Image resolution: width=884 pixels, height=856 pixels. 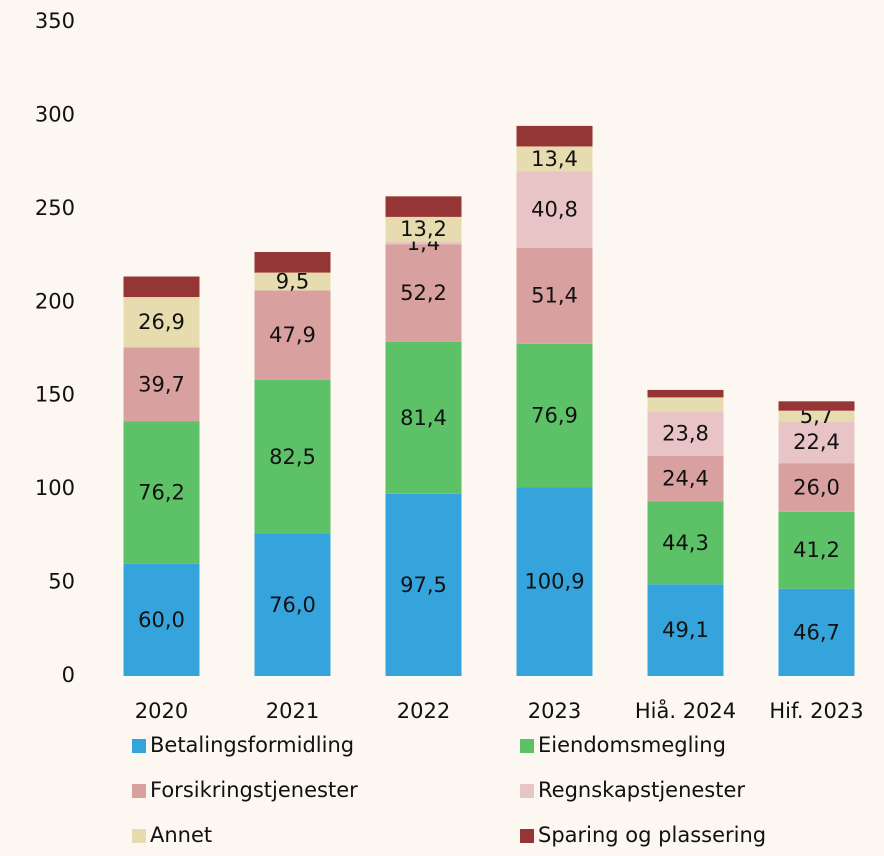 I want to click on y-tick-label: 300, so click(x=55, y=114).